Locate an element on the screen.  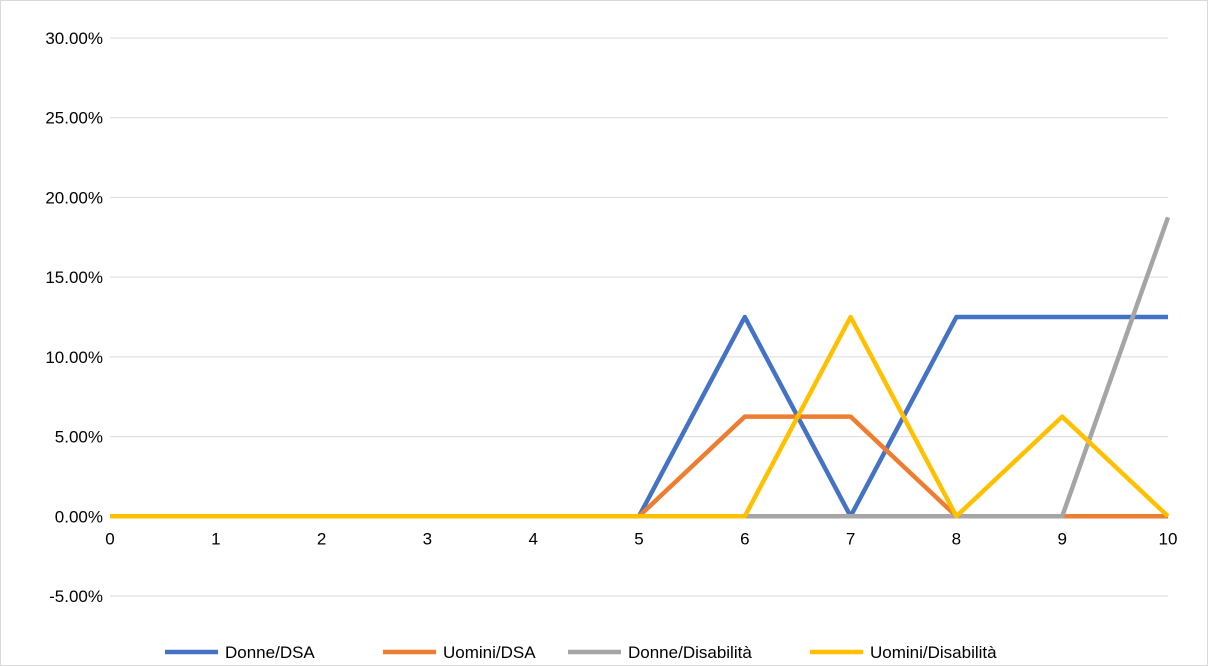
x-axis-tick-labels: 0 1 2 3 4 5 6 7 8 9 10 is located at coordinates (641, 538).